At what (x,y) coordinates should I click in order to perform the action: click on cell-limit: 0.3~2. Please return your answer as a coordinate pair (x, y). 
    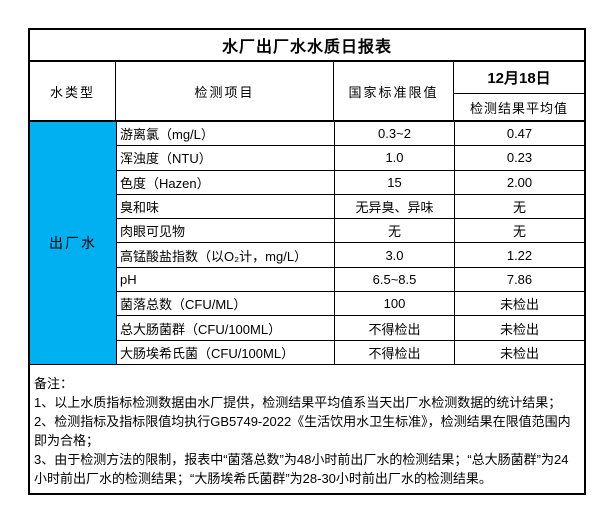
    Looking at the image, I should click on (395, 134).